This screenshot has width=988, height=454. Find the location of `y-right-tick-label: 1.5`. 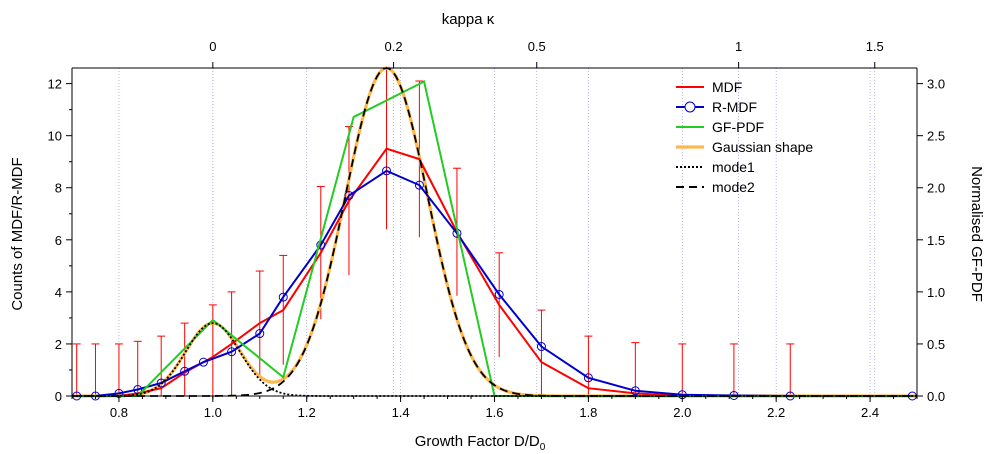

y-right-tick-label: 1.5 is located at coordinates (936, 240).